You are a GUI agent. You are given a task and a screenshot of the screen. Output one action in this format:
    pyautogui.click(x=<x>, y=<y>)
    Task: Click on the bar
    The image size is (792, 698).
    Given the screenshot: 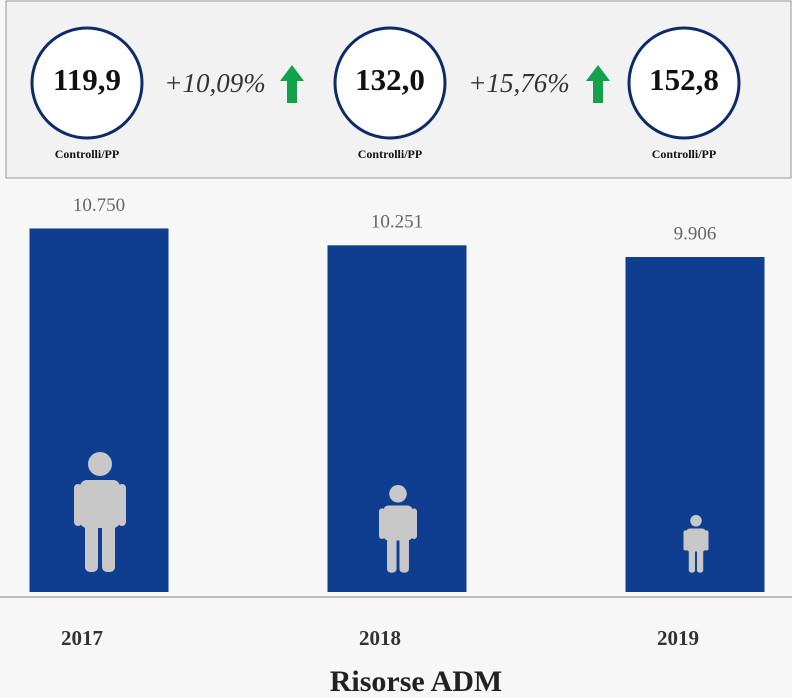 What is the action you would take?
    pyautogui.click(x=99, y=410)
    